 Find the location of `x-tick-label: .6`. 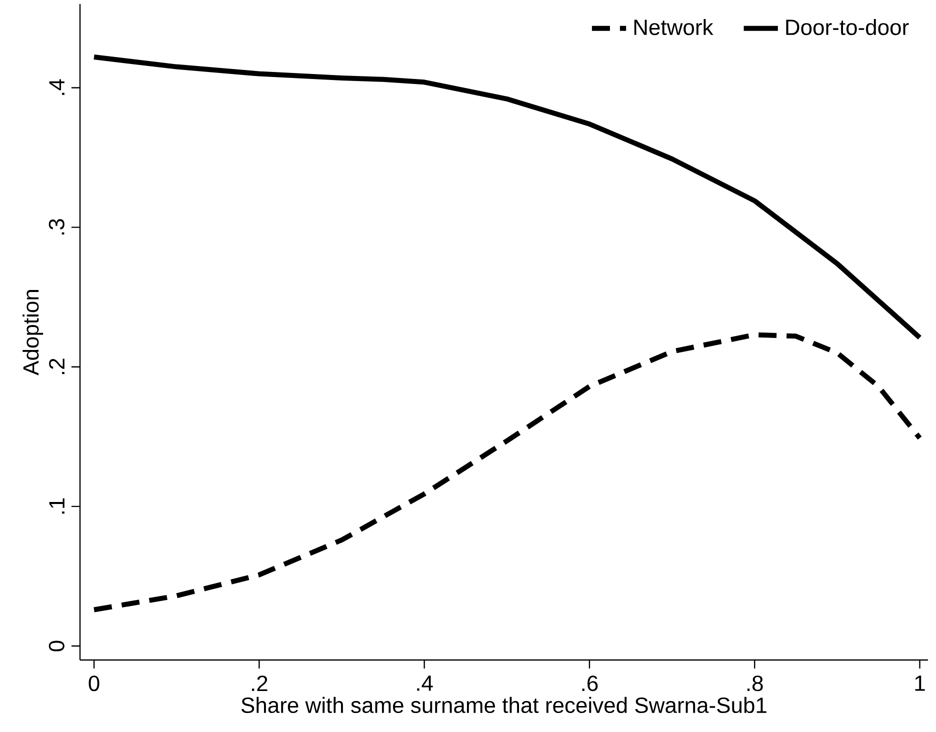

x-tick-label: .6 is located at coordinates (590, 684).